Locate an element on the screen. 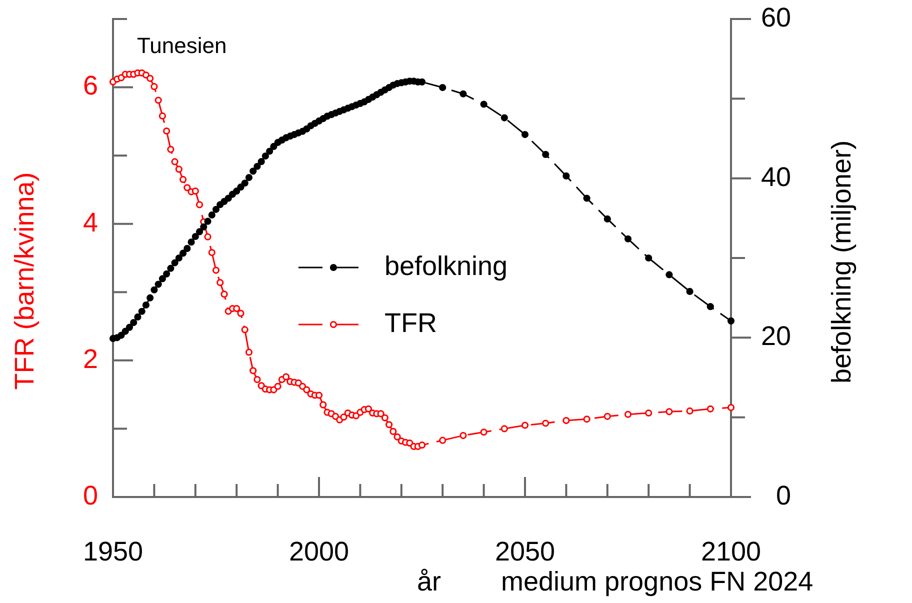 Image resolution: width=912 pixels, height=603 pixels. y-axis-title: TFR (barn/kvinna) is located at coordinates (24, 281).